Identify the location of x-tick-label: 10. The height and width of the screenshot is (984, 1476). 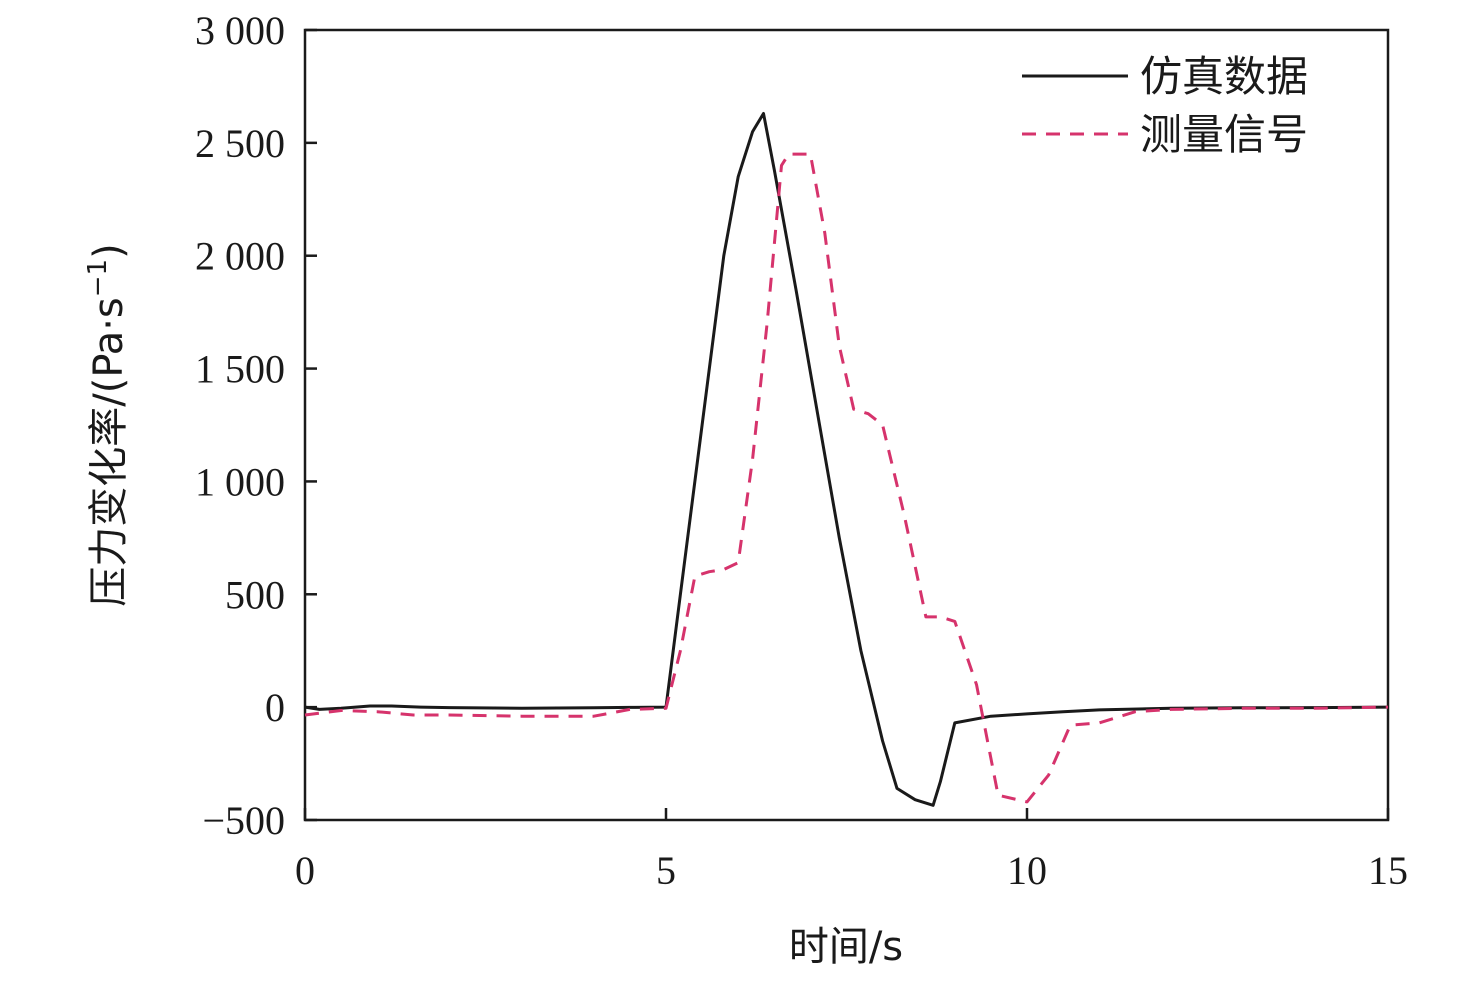
(1027, 870).